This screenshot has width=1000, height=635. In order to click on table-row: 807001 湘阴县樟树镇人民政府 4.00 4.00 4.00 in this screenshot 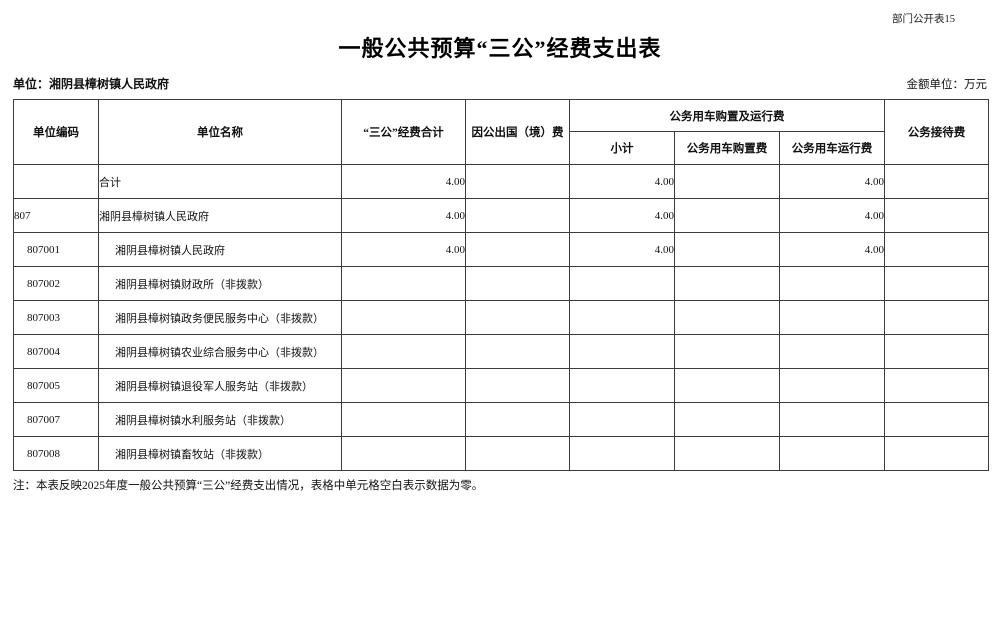, I will do `click(501, 249)`.